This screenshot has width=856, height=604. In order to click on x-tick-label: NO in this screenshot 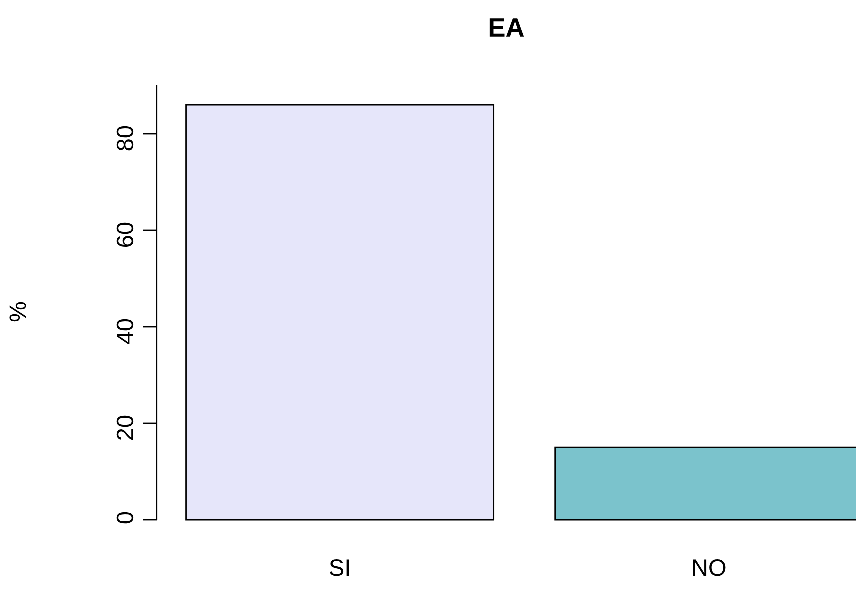, I will do `click(709, 568)`.